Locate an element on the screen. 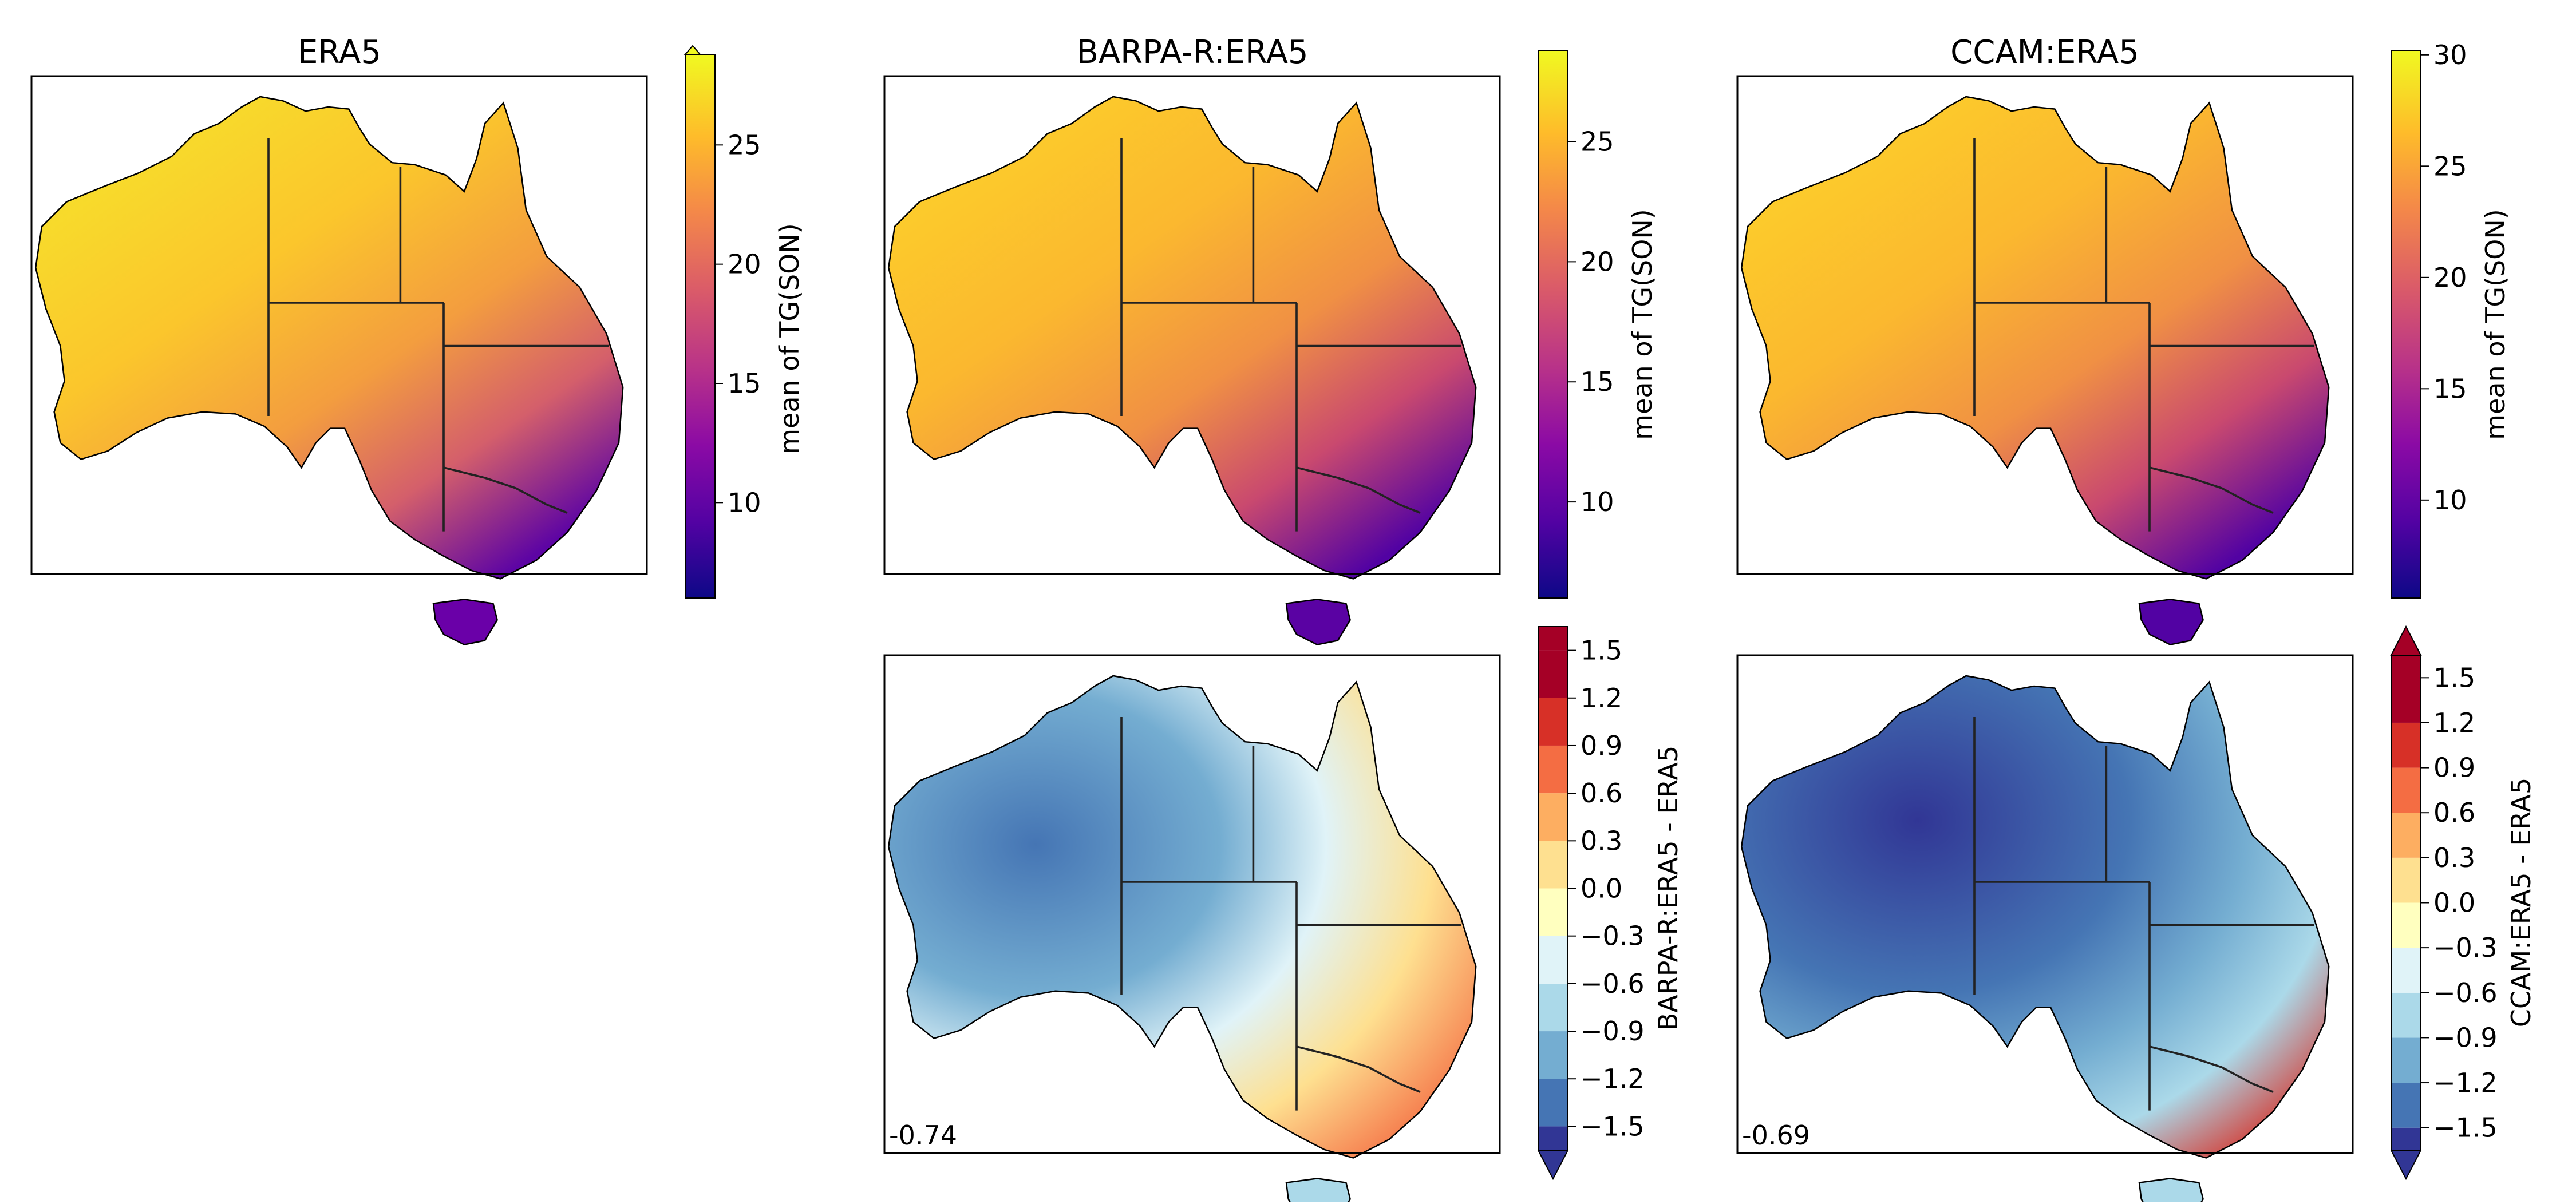  panel2-map is located at coordinates (1182, 370).